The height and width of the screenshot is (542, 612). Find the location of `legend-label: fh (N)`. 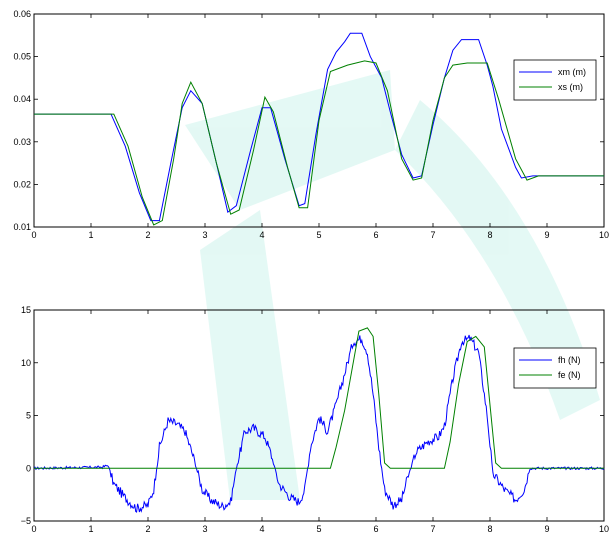

legend-label: fh (N) is located at coordinates (569, 360).